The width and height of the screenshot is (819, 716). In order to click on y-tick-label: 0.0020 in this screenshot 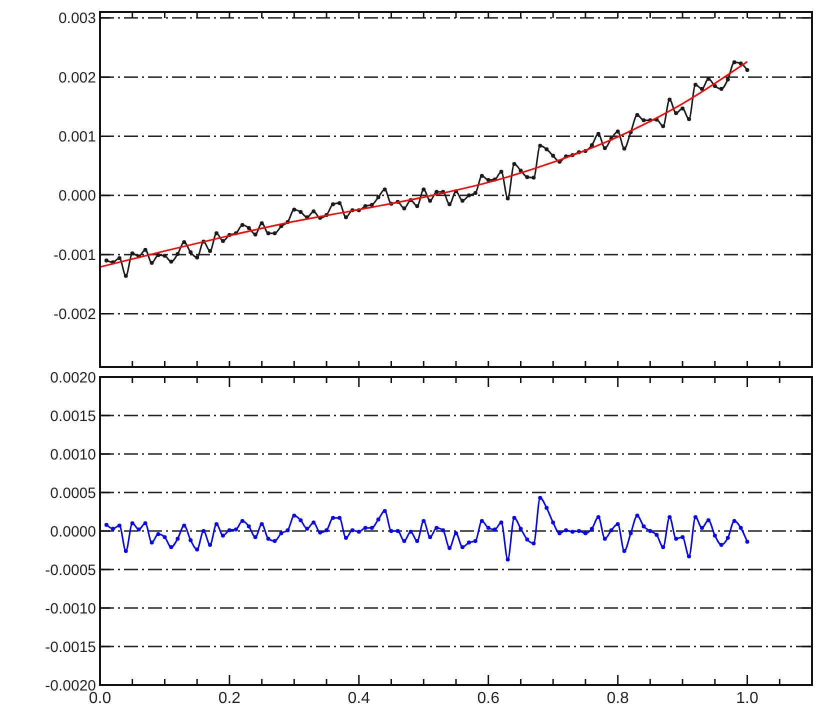, I will do `click(73, 377)`.